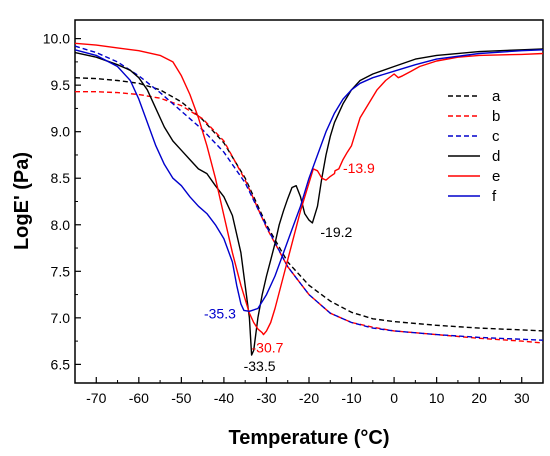 The height and width of the screenshot is (456, 550). Describe the element at coordinates (260, 366) in the screenshot. I see `annotation-0: -33.5` at that location.